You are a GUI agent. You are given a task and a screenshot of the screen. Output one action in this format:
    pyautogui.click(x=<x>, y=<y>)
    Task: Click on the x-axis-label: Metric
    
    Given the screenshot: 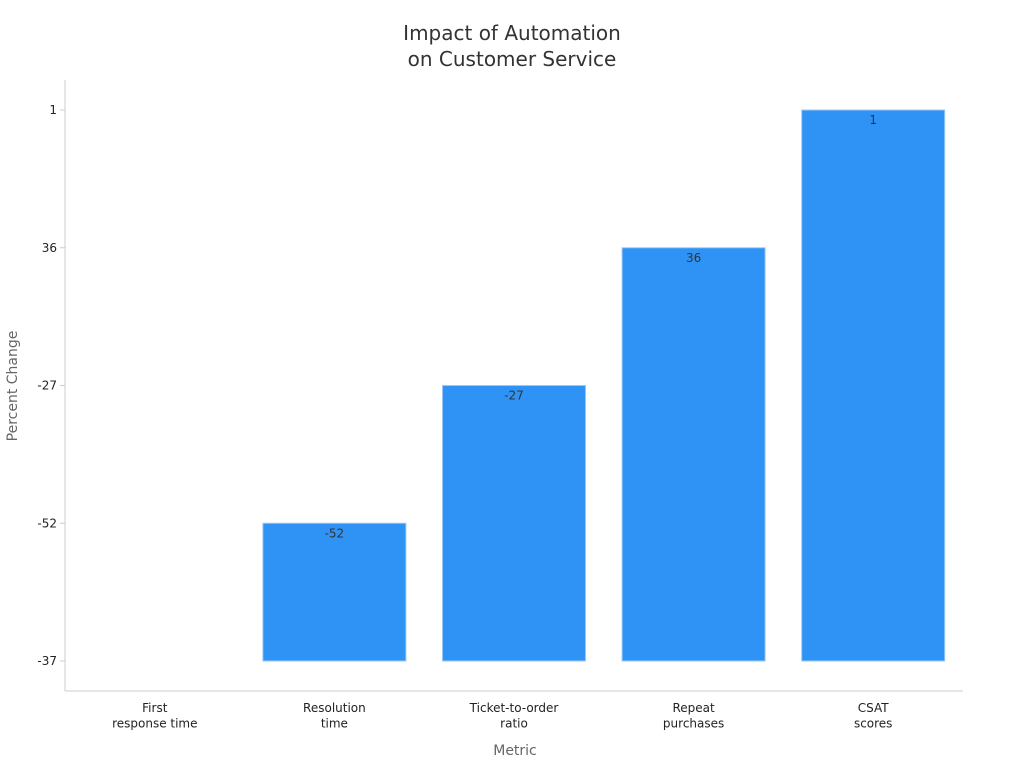 What is the action you would take?
    pyautogui.click(x=515, y=751)
    